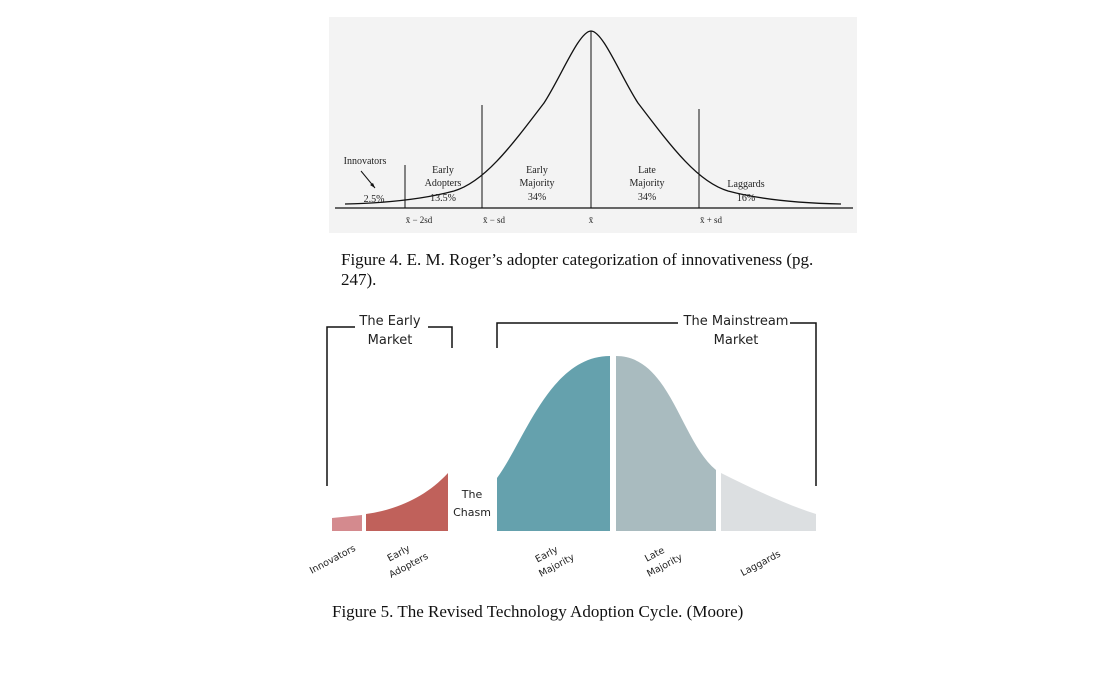 The height and width of the screenshot is (684, 1118). What do you see at coordinates (591, 220) in the screenshot?
I see `tick-mean: x̄` at bounding box center [591, 220].